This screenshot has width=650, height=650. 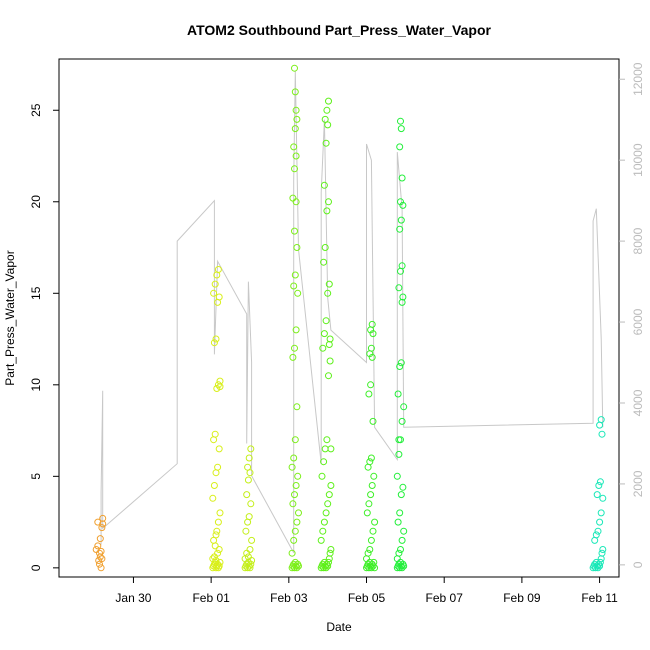 What do you see at coordinates (133, 598) in the screenshot?
I see `x-tick-label: Jan 30` at bounding box center [133, 598].